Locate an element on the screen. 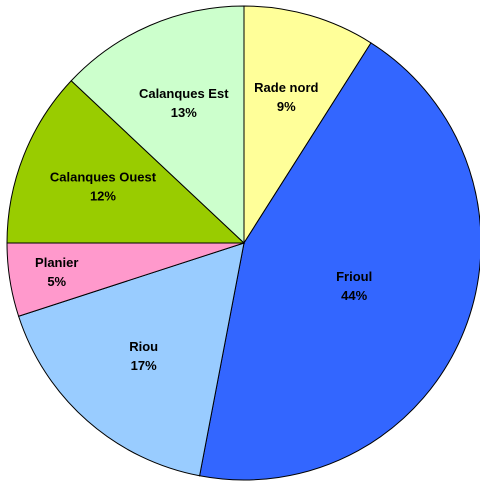 The width and height of the screenshot is (480, 485). slice-label: Rade nord is located at coordinates (286, 87).